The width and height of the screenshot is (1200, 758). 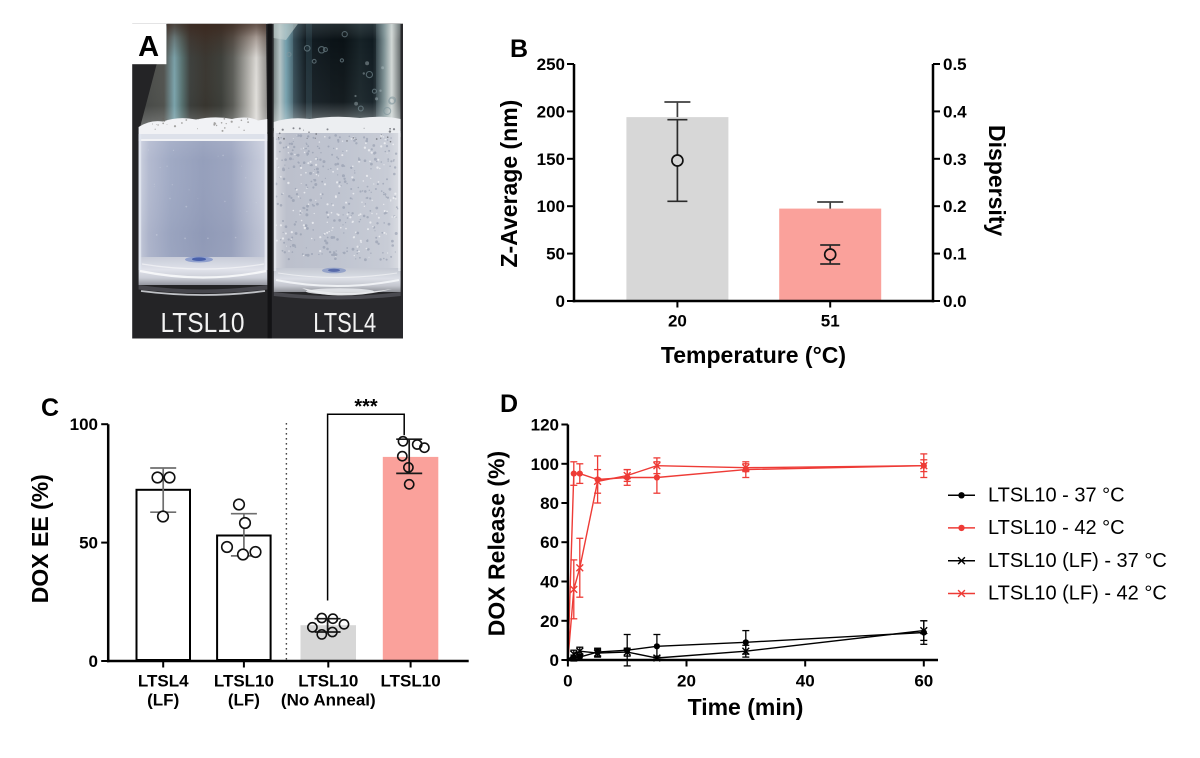 What do you see at coordinates (148, 47) in the screenshot?
I see `svg-text: A` at bounding box center [148, 47].